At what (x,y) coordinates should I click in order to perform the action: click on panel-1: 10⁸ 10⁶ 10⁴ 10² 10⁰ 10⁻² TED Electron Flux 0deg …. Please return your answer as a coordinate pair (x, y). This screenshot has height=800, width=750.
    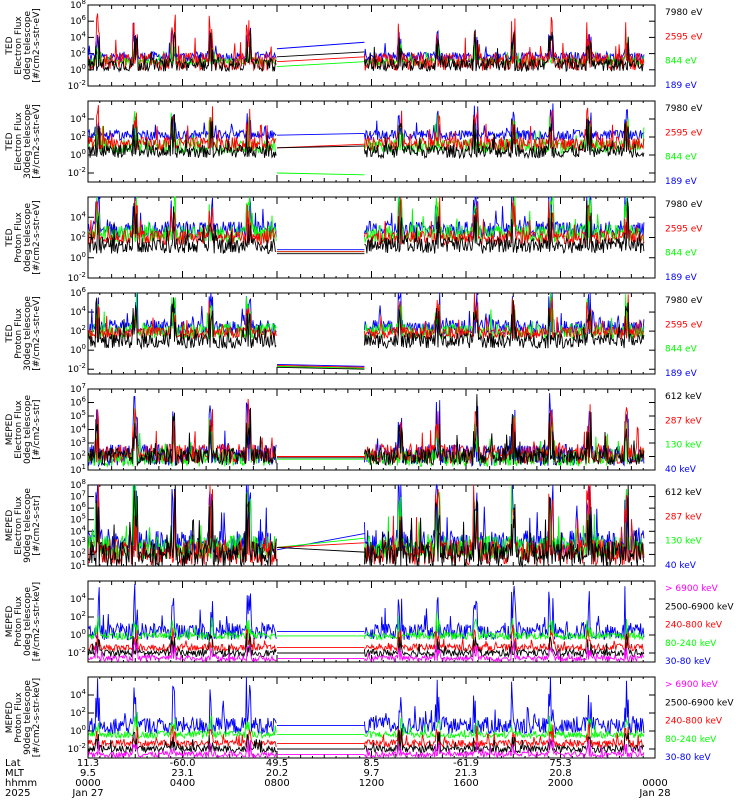
    Looking at the image, I should click on (354, 46).